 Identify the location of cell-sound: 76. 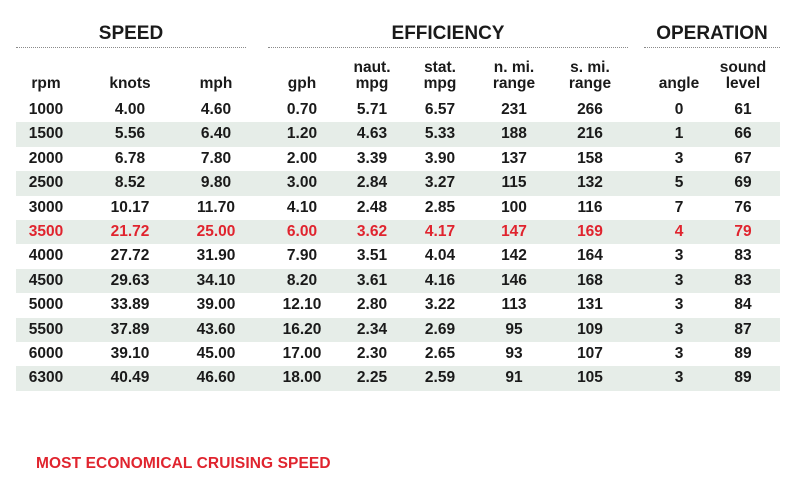
(743, 207).